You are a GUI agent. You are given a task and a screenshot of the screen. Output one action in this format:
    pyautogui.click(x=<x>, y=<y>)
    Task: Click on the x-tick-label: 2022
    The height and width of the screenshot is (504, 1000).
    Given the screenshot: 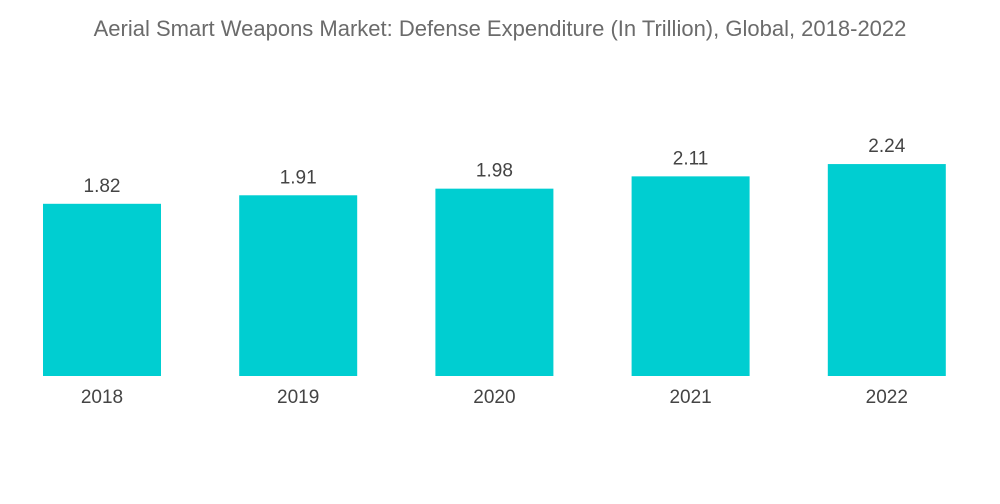 What is the action you would take?
    pyautogui.click(x=887, y=397)
    